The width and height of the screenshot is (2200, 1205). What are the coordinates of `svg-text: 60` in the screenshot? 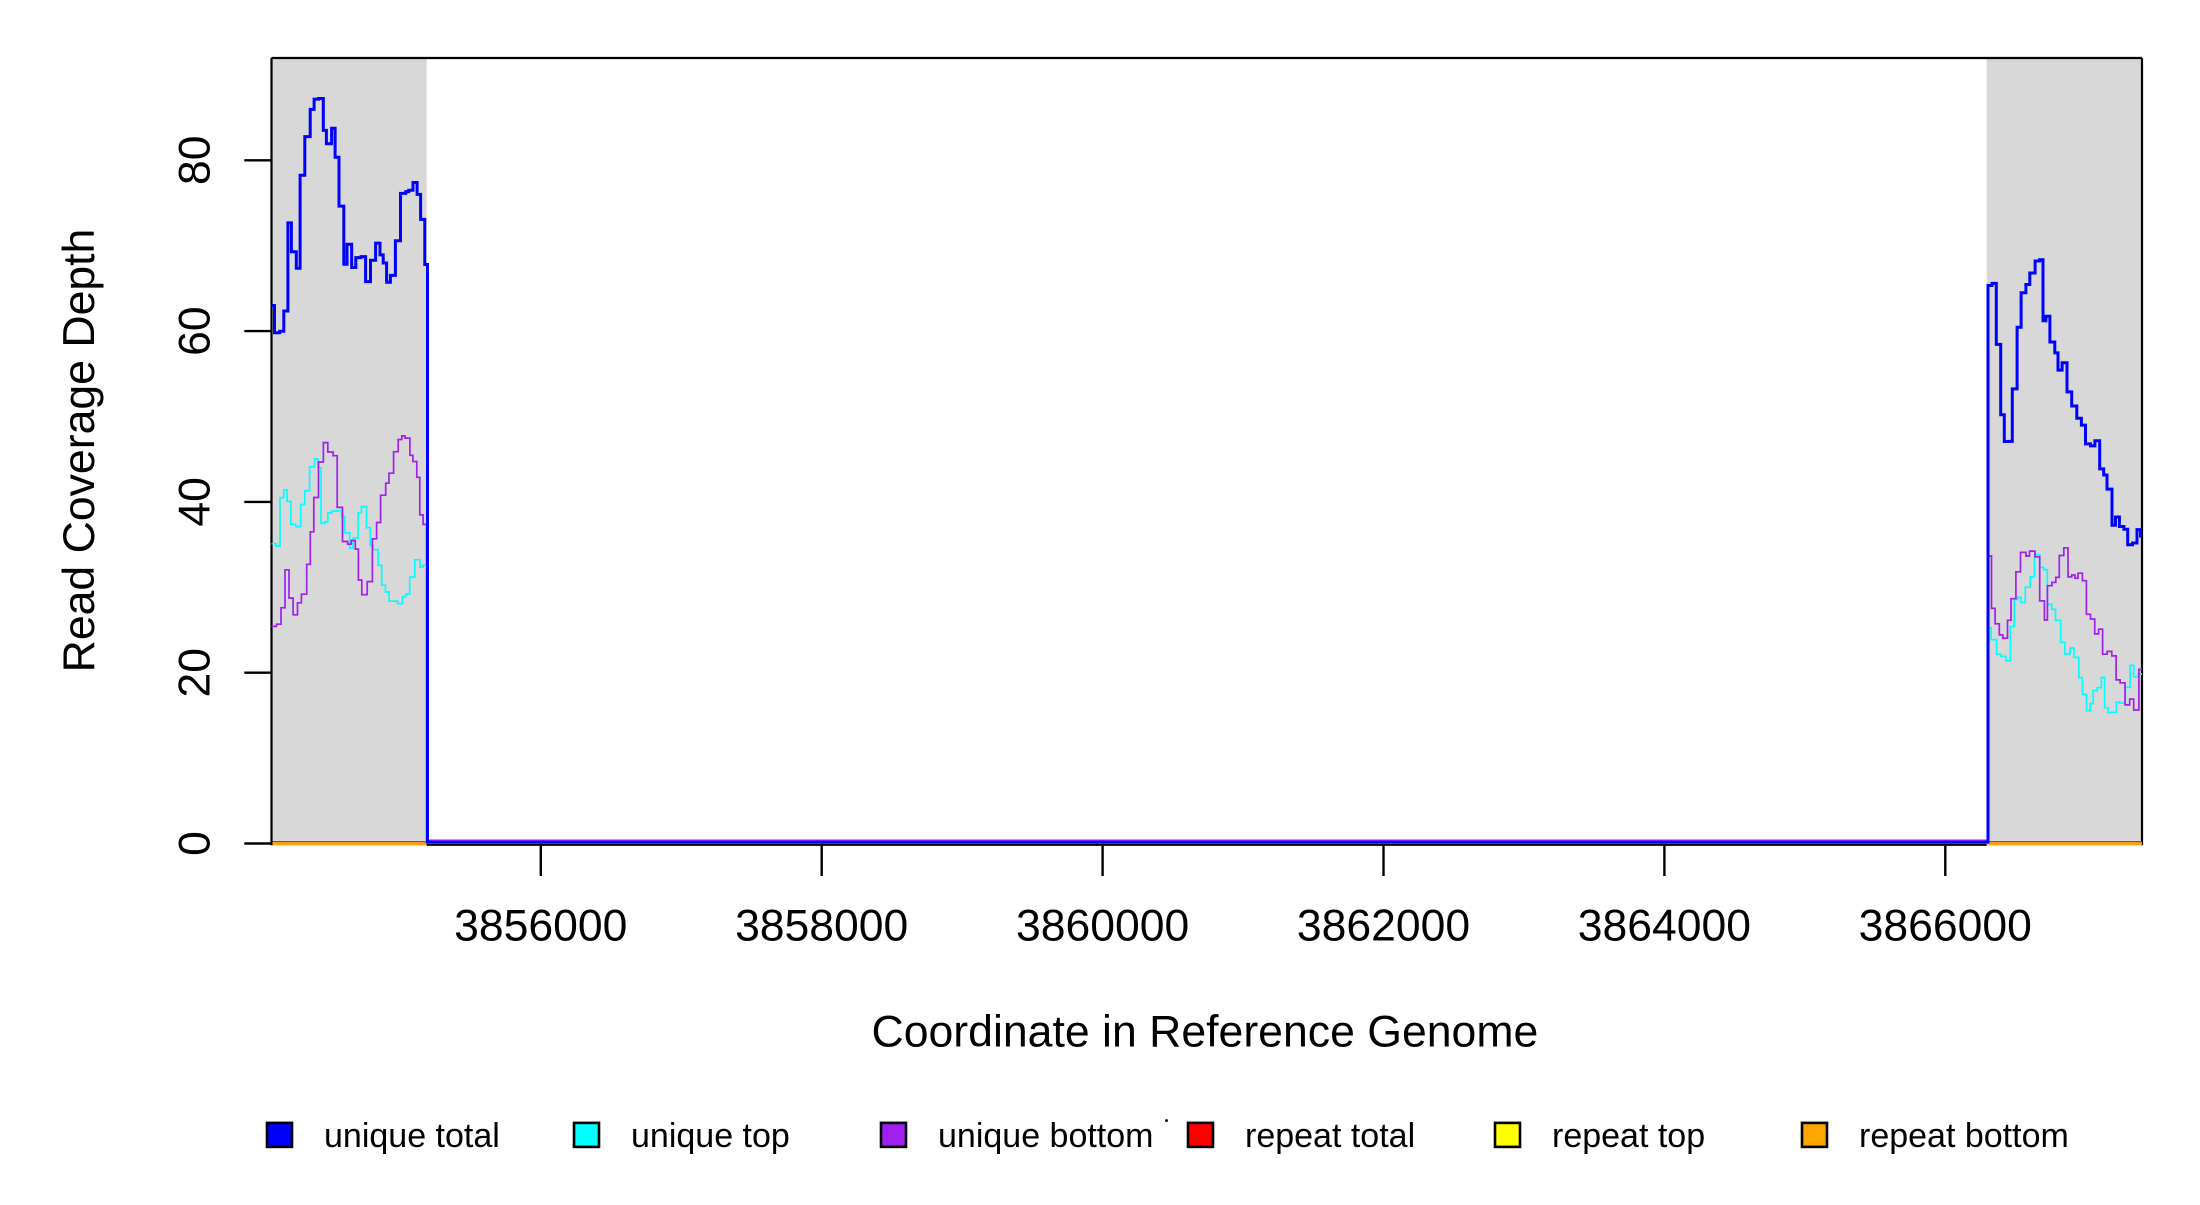 It's located at (195, 331).